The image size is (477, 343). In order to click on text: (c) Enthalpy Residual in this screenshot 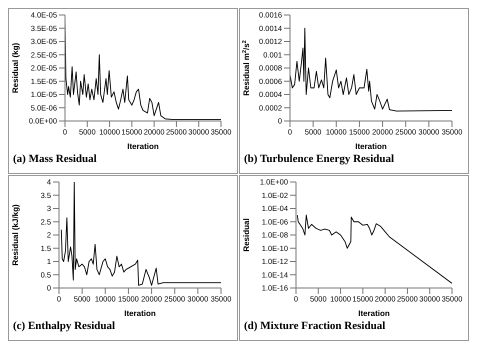, I will do `click(64, 326)`.